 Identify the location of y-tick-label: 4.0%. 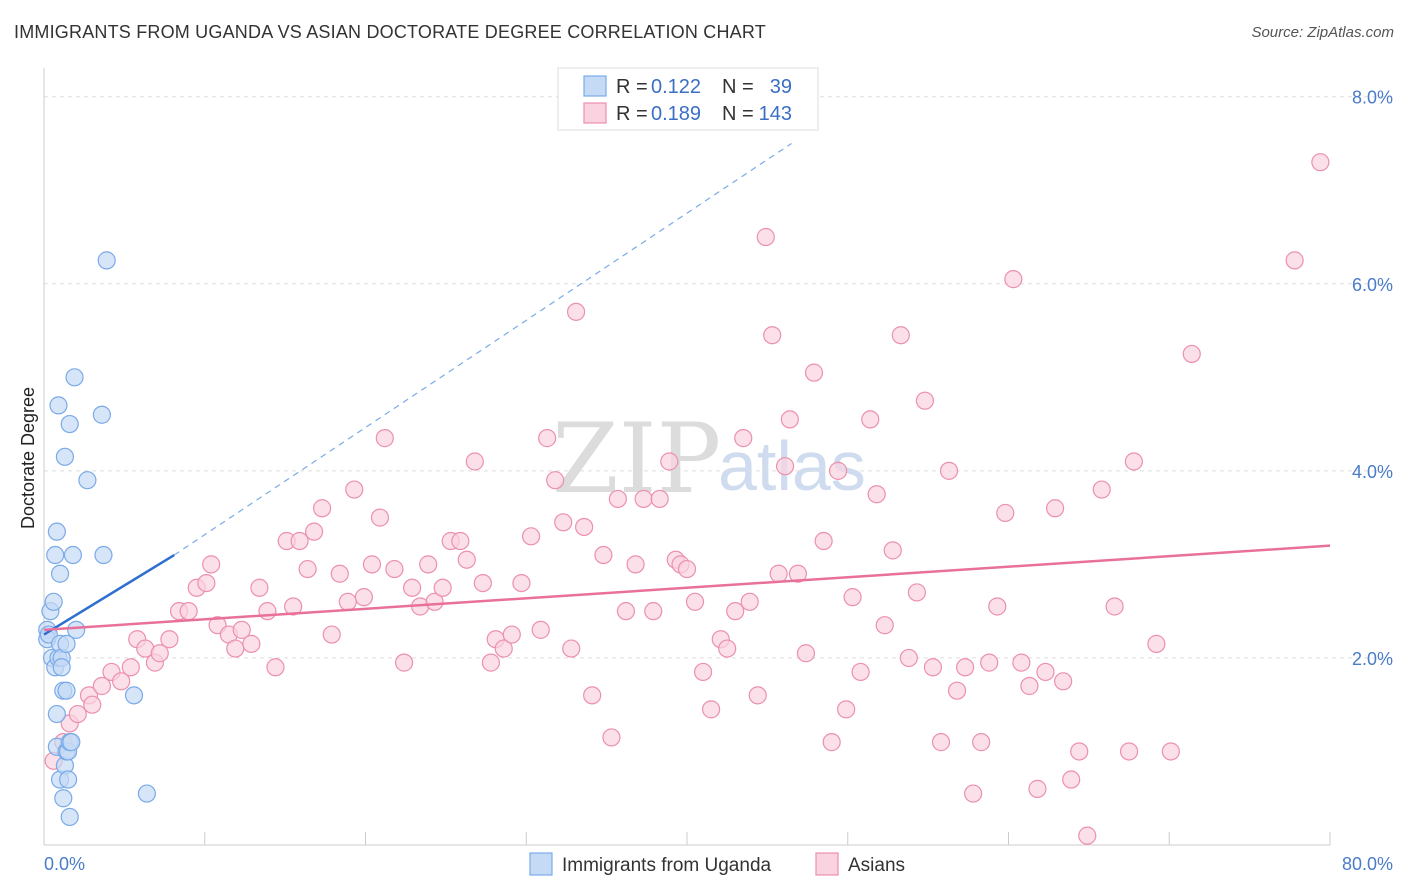
(1372, 472).